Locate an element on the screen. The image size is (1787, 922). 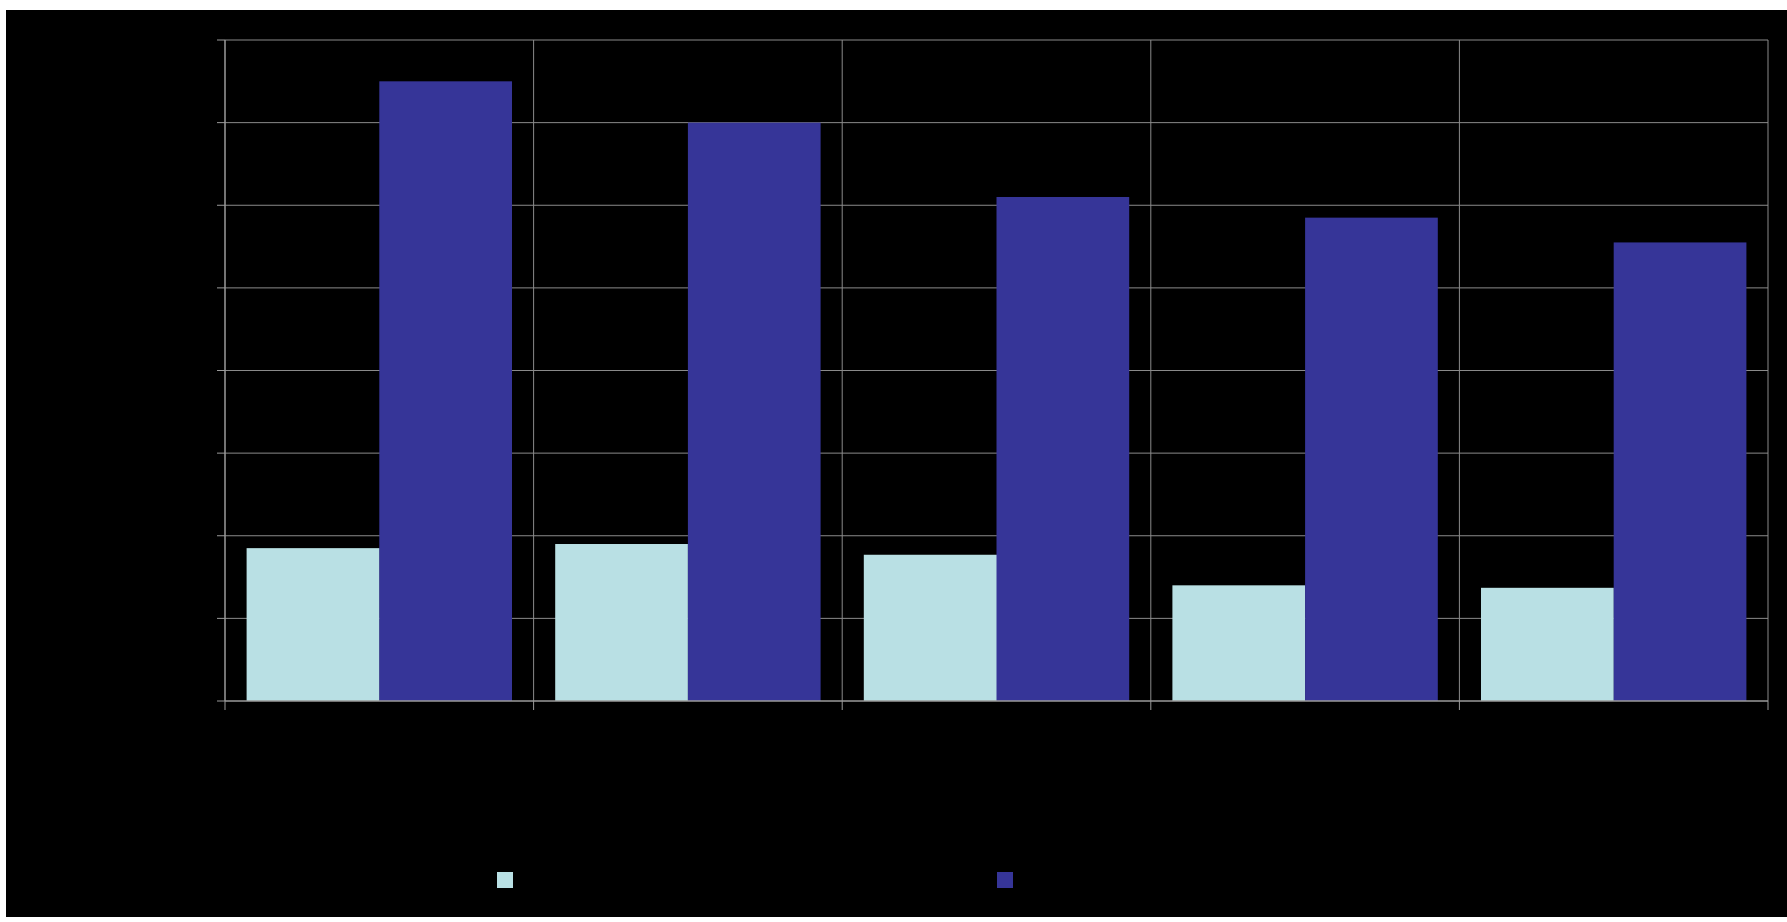
legend is located at coordinates (755, 880).